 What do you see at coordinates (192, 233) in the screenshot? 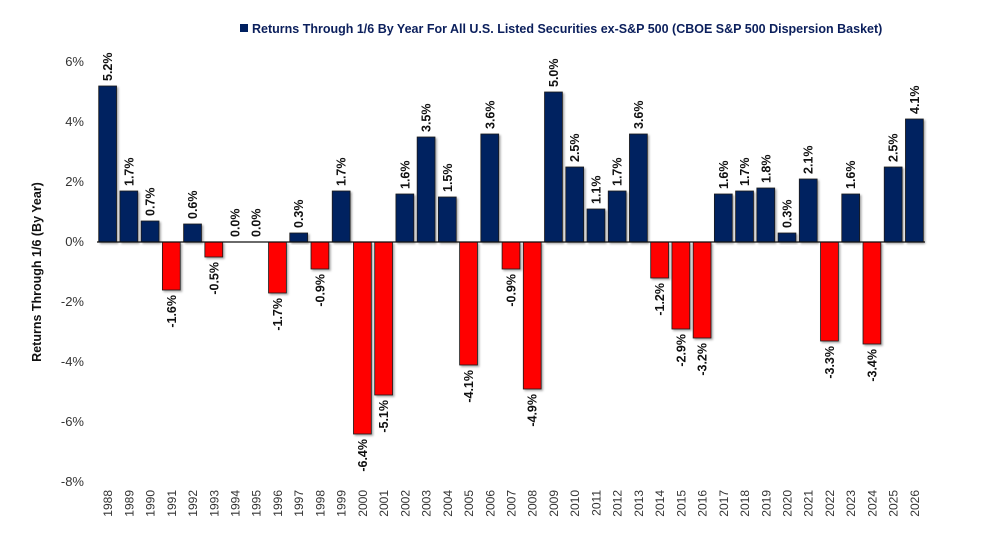
I see `bar-1992` at bounding box center [192, 233].